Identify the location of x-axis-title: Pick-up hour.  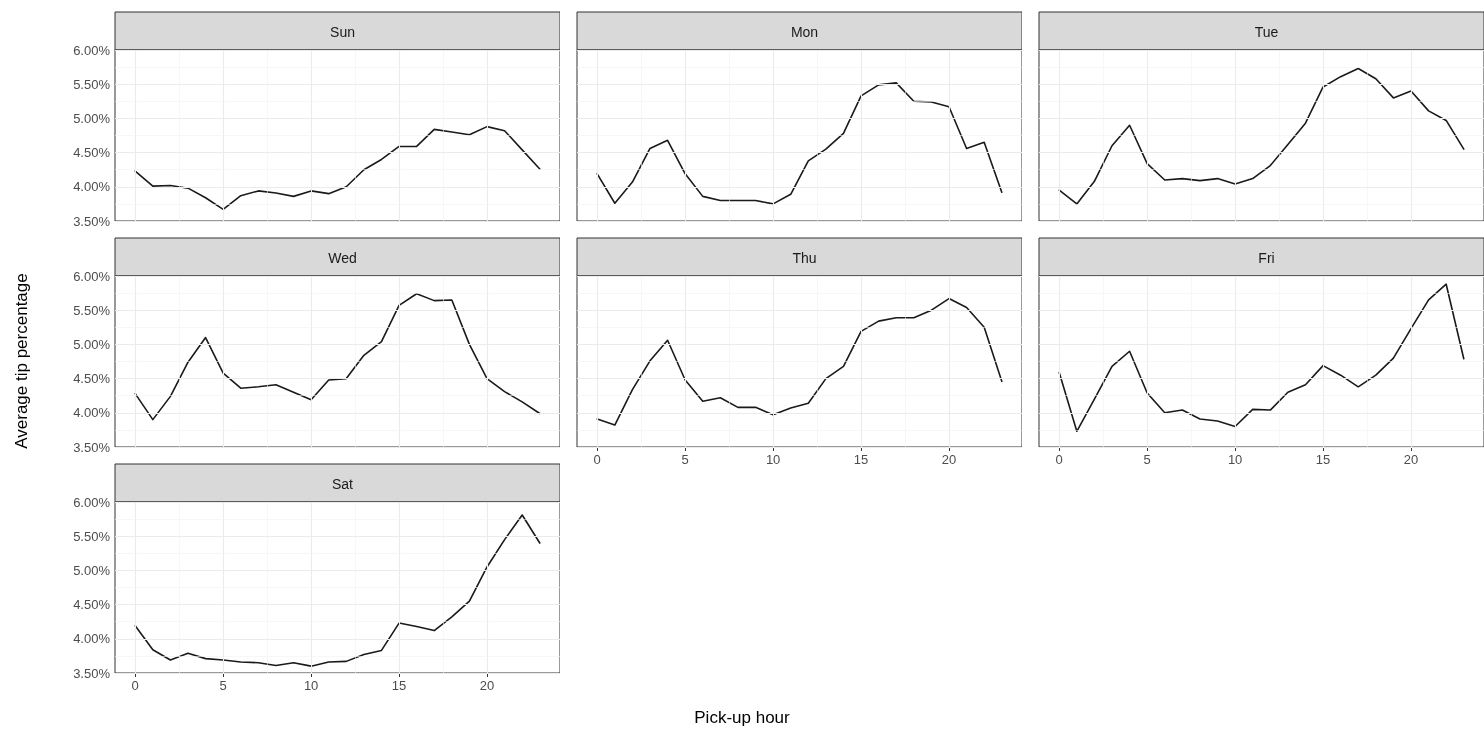
(742, 718).